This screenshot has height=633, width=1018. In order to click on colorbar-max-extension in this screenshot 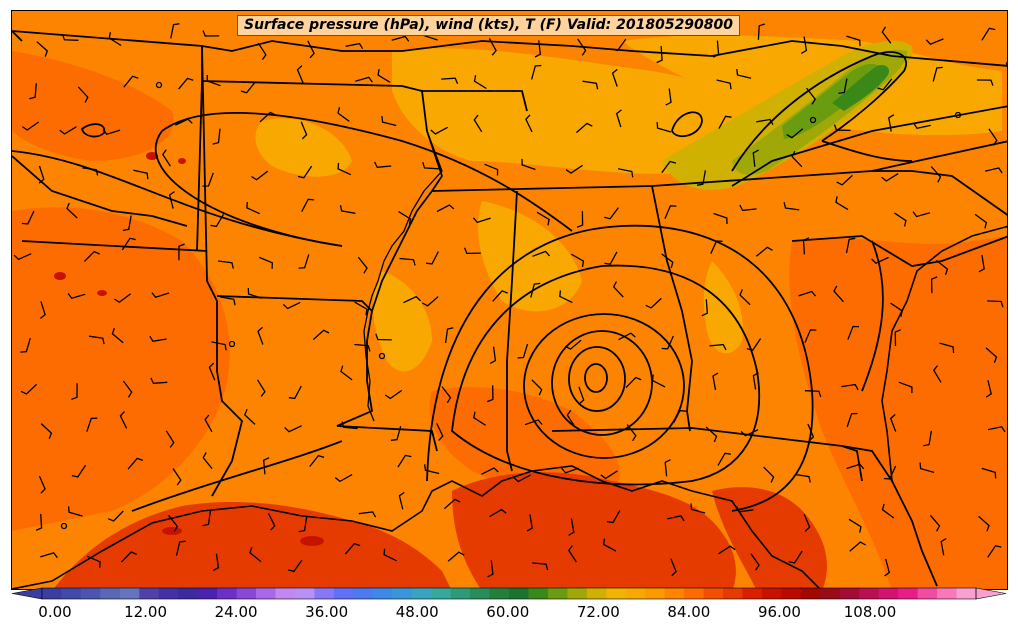, I will do `click(991, 593)`.